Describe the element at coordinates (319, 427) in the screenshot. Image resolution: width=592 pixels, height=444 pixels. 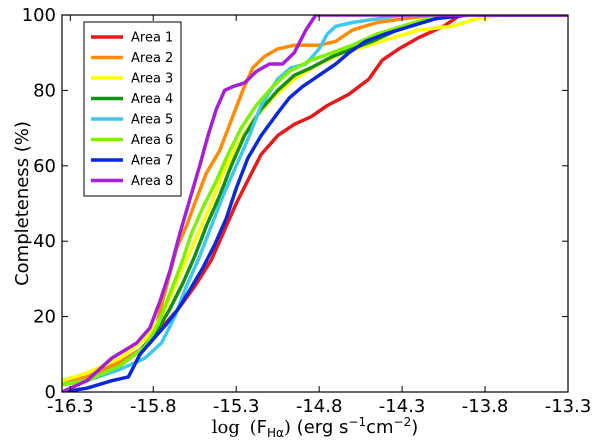
I see `x-label-units-1: (erg s` at that location.